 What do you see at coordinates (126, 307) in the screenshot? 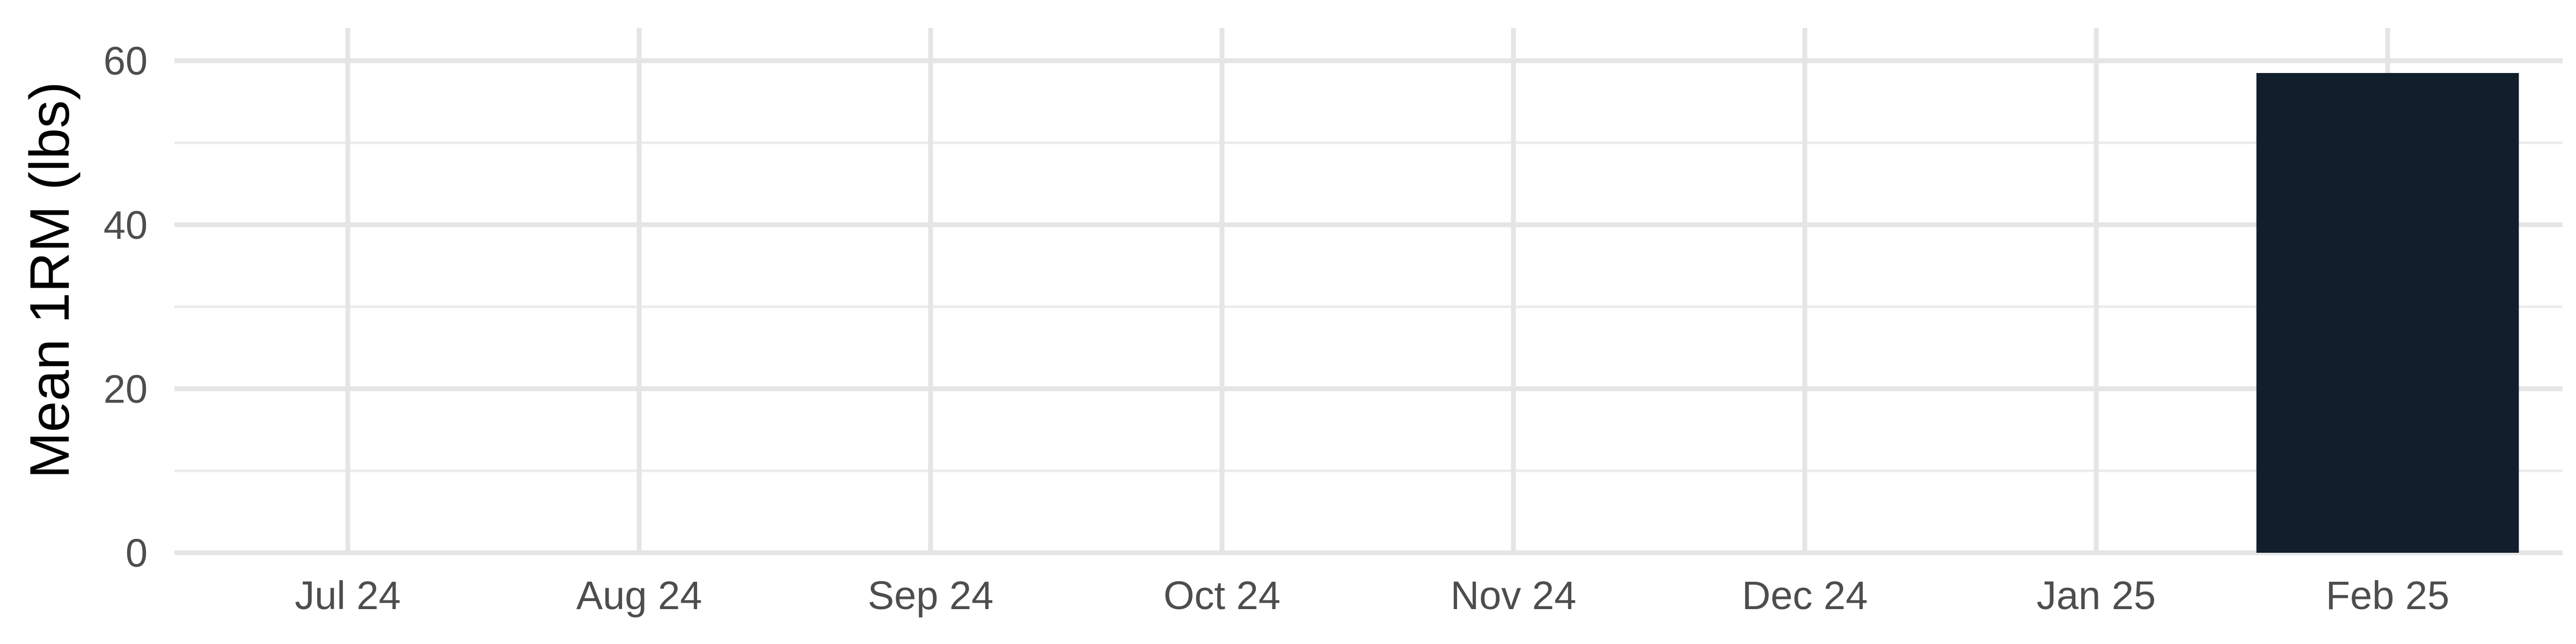
I see `y-tick-labels: 0 20 40 60` at bounding box center [126, 307].